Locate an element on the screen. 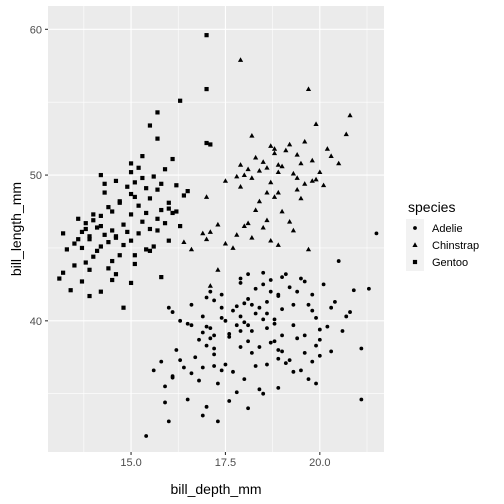 Image resolution: width=504 pixels, height=504 pixels. legend-marker-chinstrap is located at coordinates (415, 244).